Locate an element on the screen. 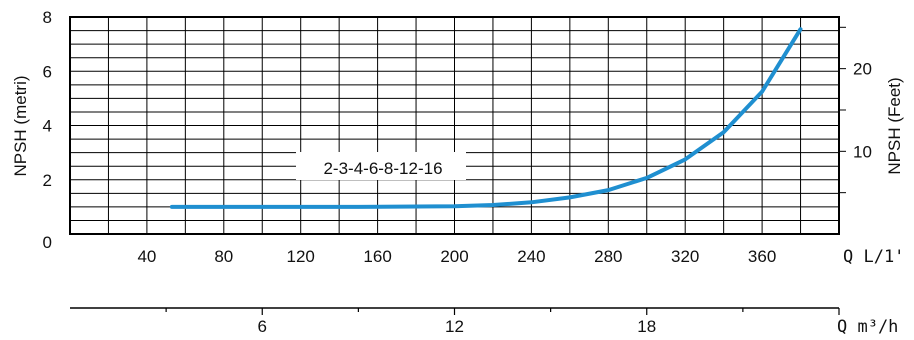 Image resolution: width=914 pixels, height=340 pixels. x-tick-label: 40 is located at coordinates (146, 256).